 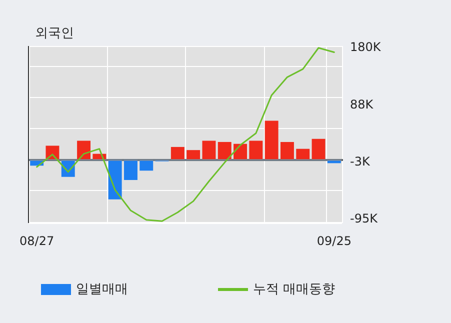 I want to click on x-tick-label: 09/25, so click(x=334, y=241).